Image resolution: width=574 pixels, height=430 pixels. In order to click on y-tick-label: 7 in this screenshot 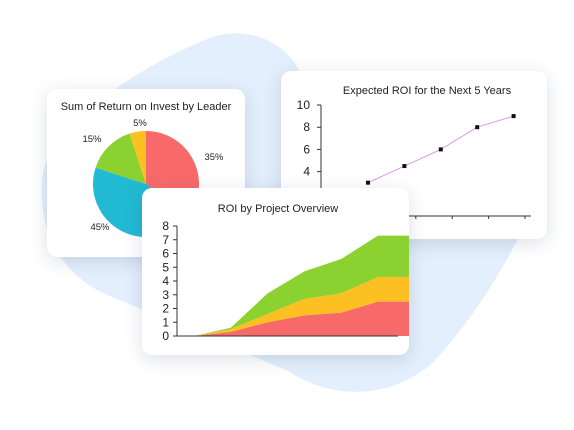, I will do `click(165, 240)`.